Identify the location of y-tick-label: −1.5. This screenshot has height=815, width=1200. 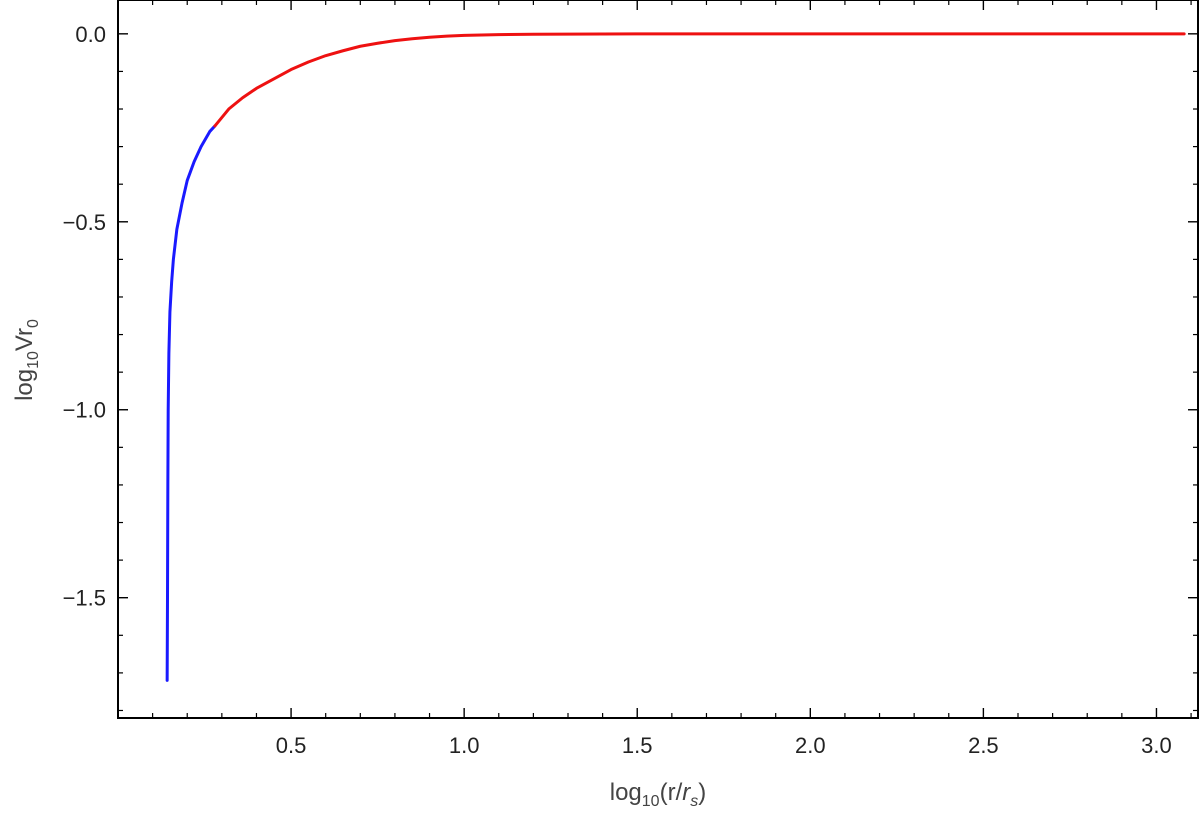
(84, 598).